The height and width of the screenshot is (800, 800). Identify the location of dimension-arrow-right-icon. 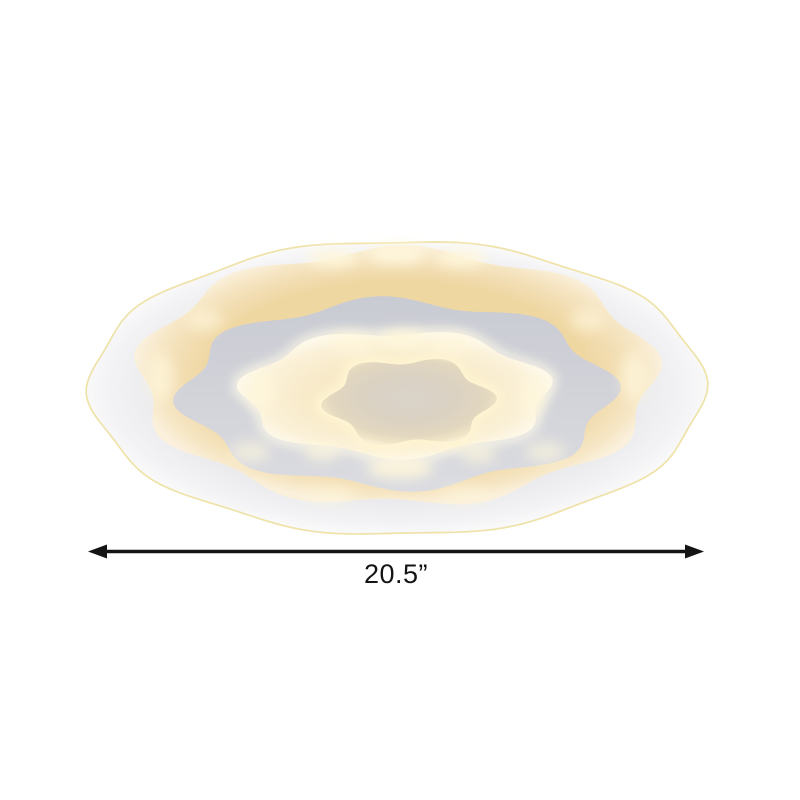
(694, 551).